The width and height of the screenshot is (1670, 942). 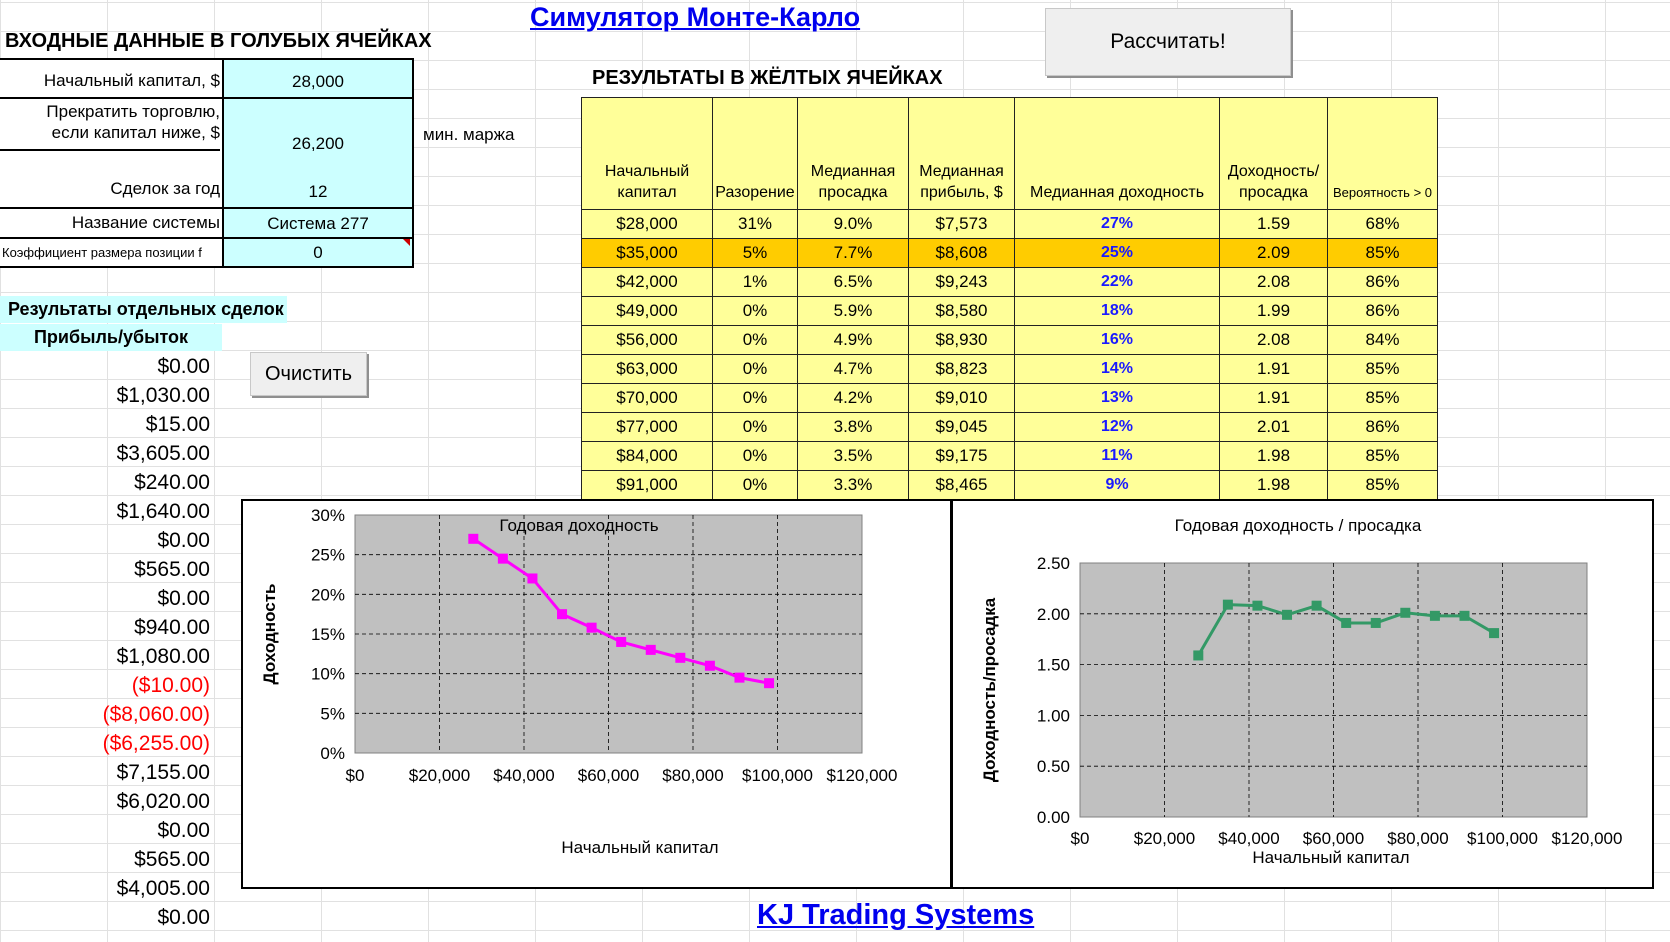 I want to click on trade-result-value: $3,605.00, so click(x=163, y=453).